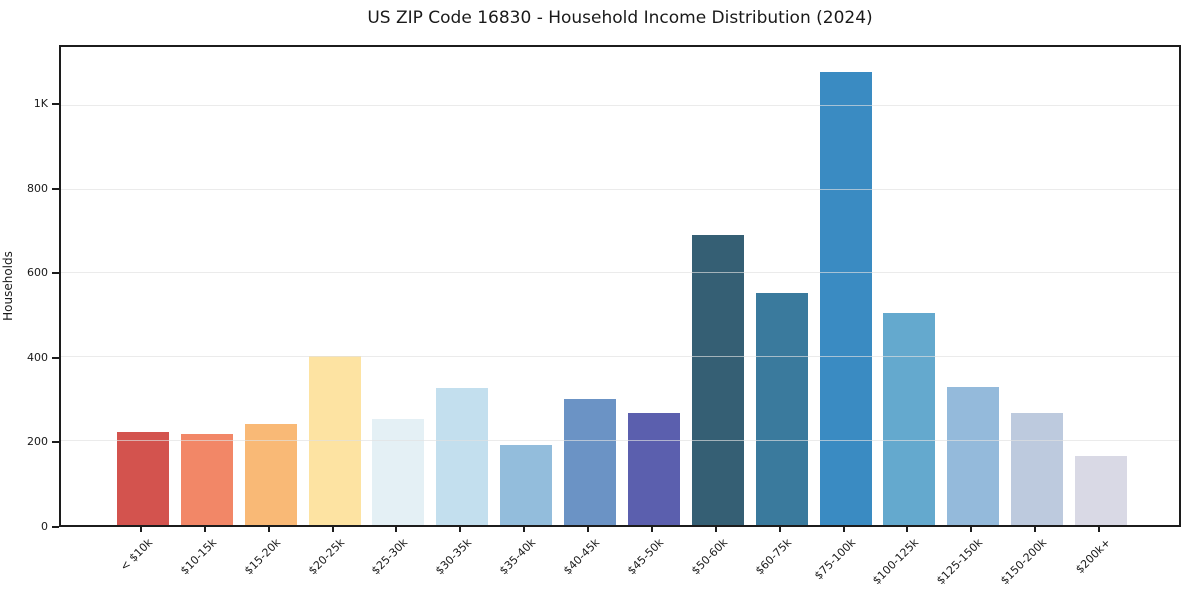 The height and width of the screenshot is (590, 1189). What do you see at coordinates (140, 529) in the screenshot?
I see `x-tick-mark-< $10k` at bounding box center [140, 529].